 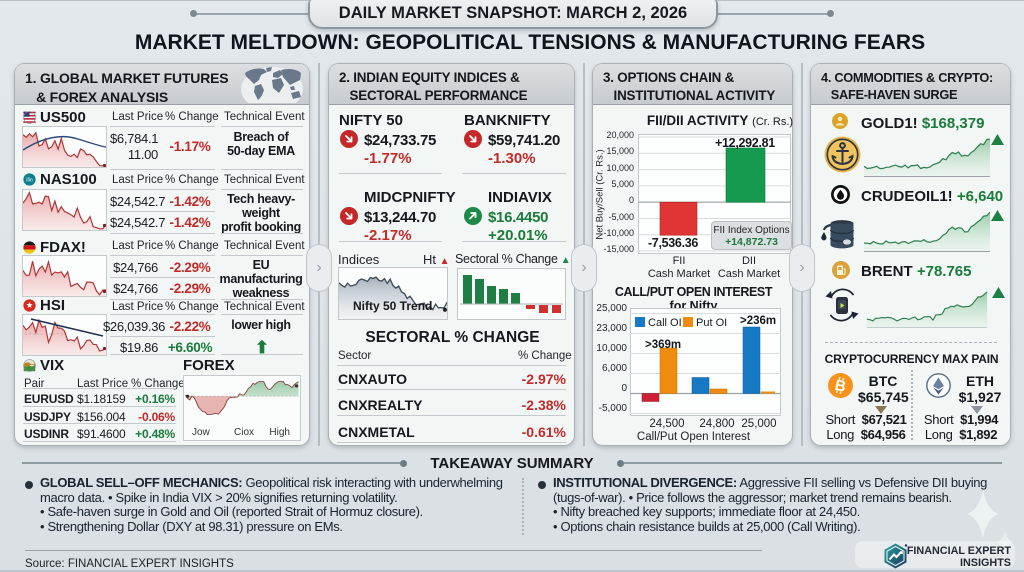 What do you see at coordinates (29, 181) in the screenshot?
I see `svg-text: ifin` at bounding box center [29, 181].